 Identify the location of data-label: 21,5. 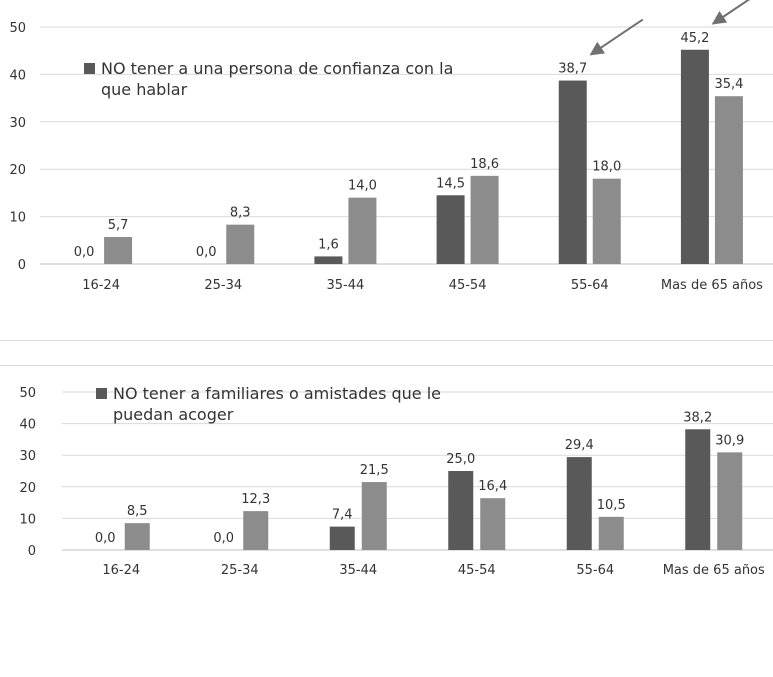
(374, 470).